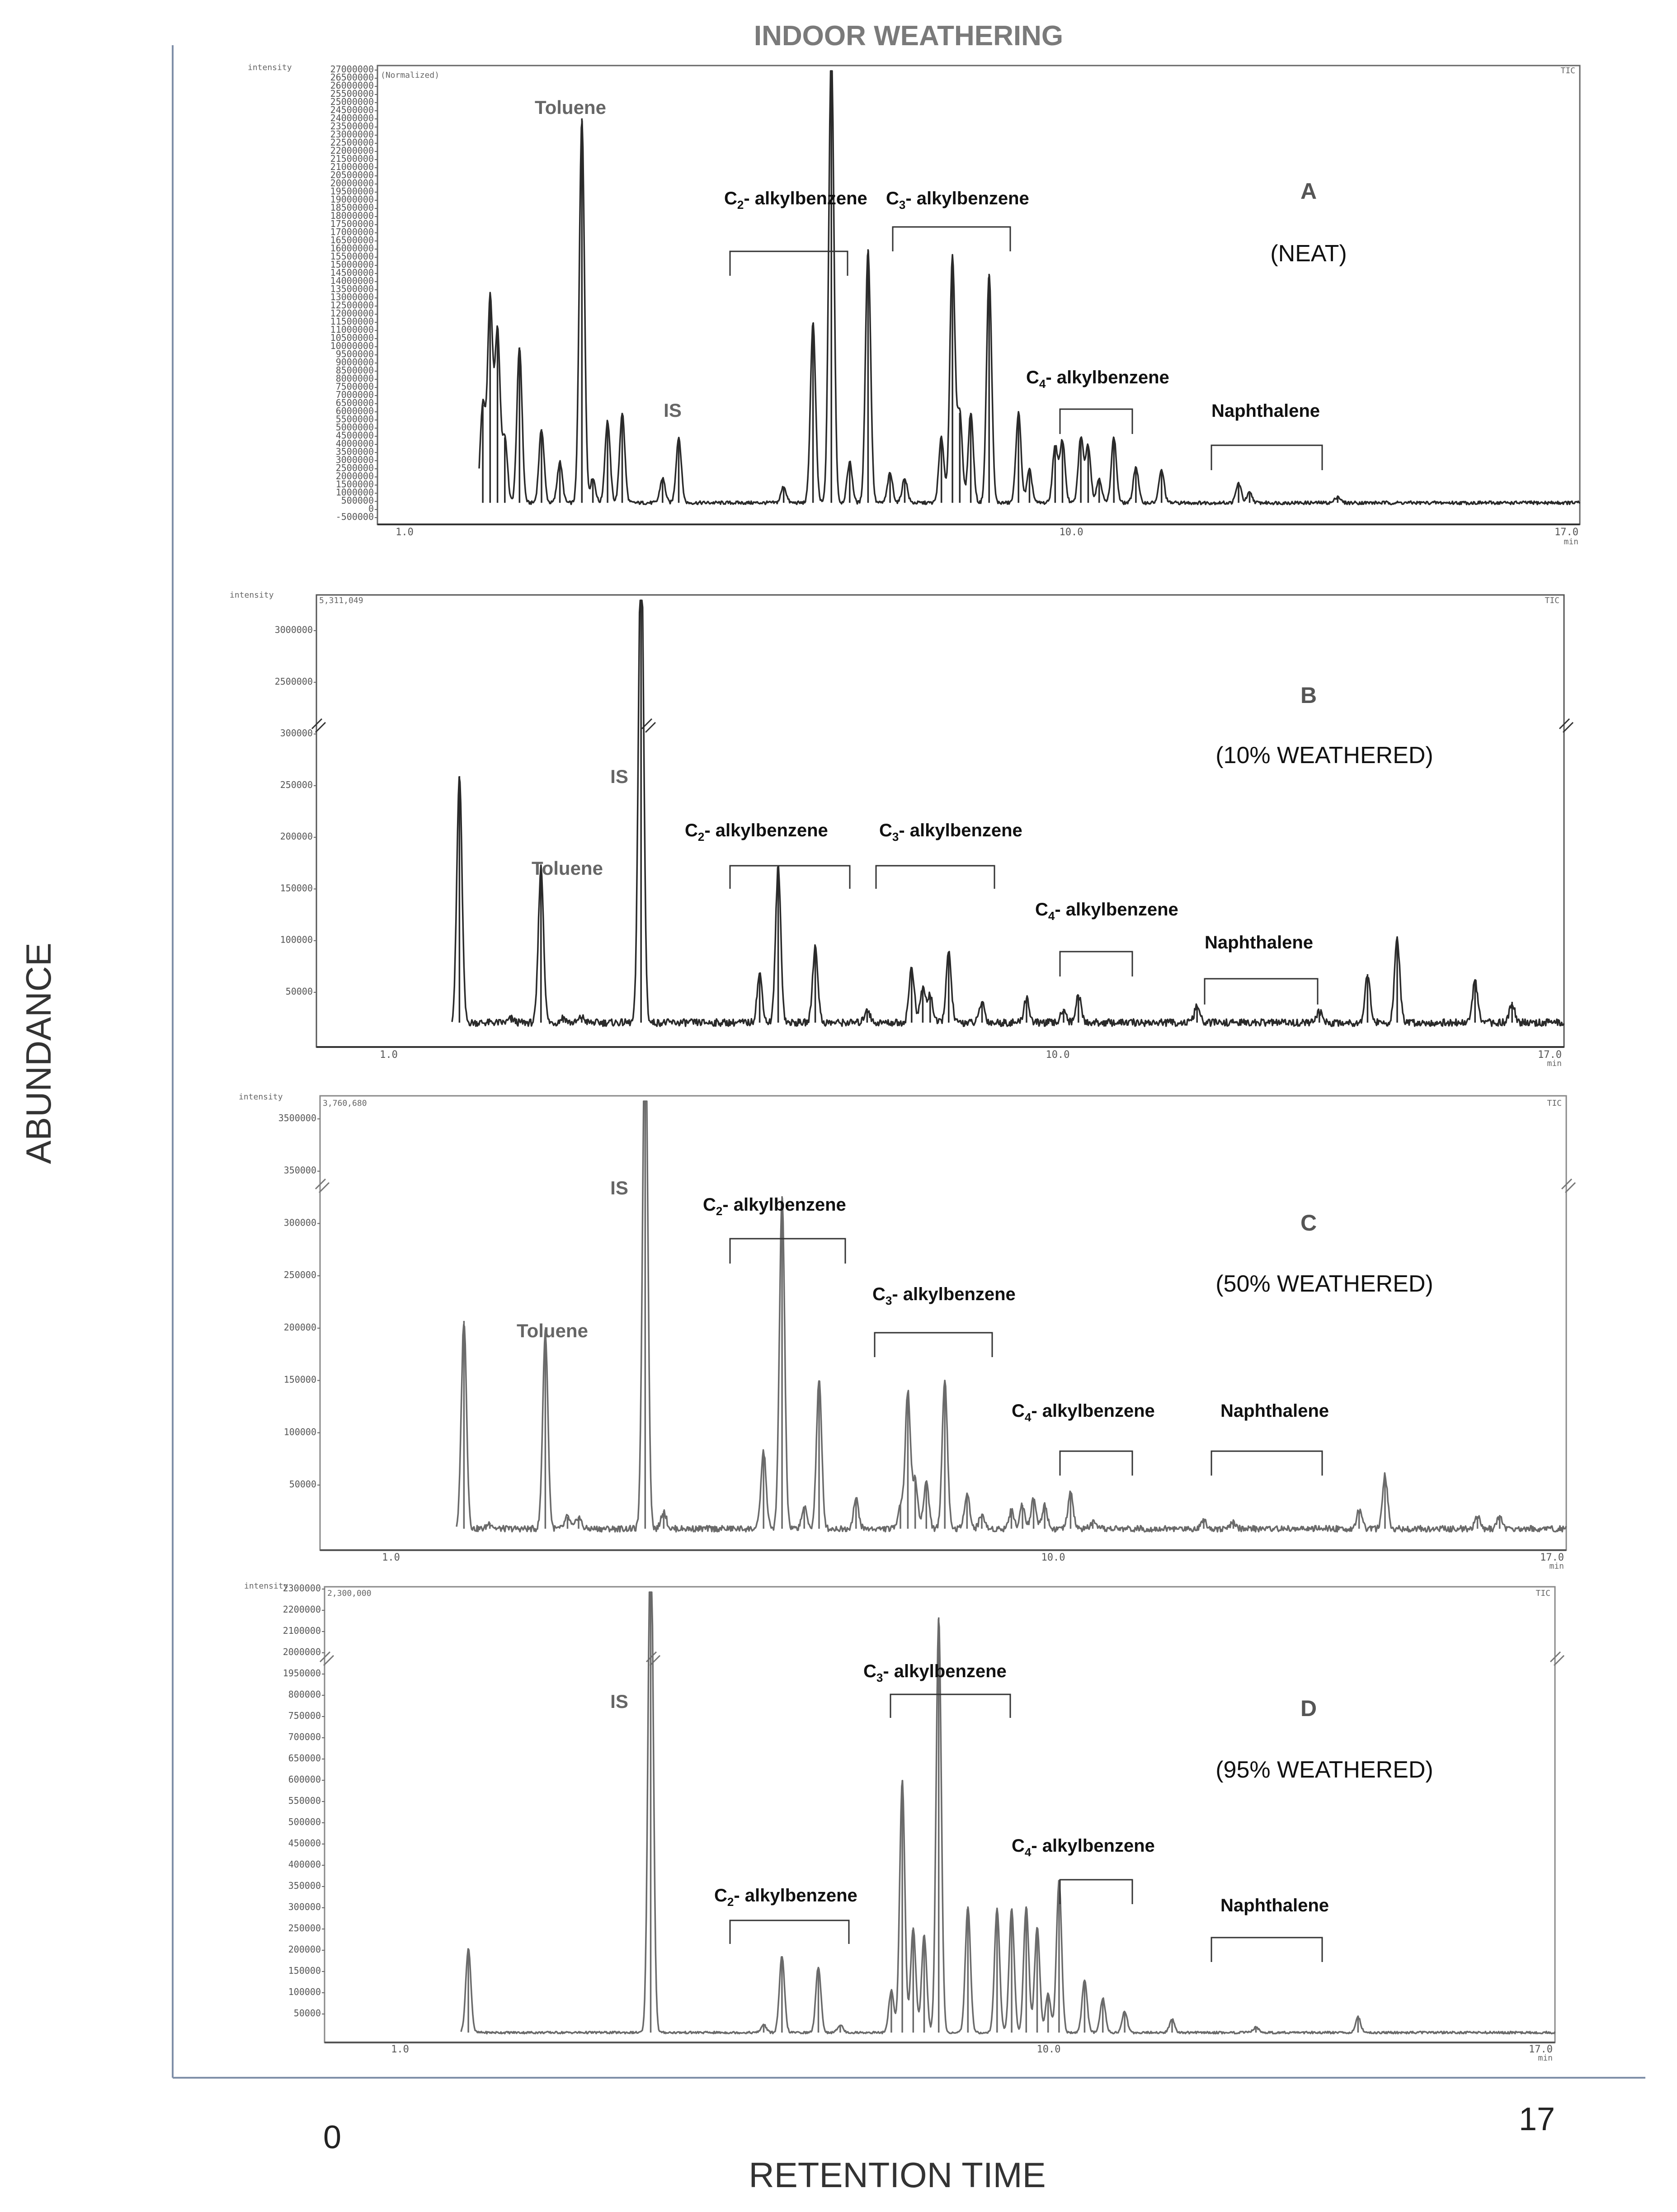  Describe the element at coordinates (909, 36) in the screenshot. I see `figure-title: INDOOR WEATHERING` at that location.